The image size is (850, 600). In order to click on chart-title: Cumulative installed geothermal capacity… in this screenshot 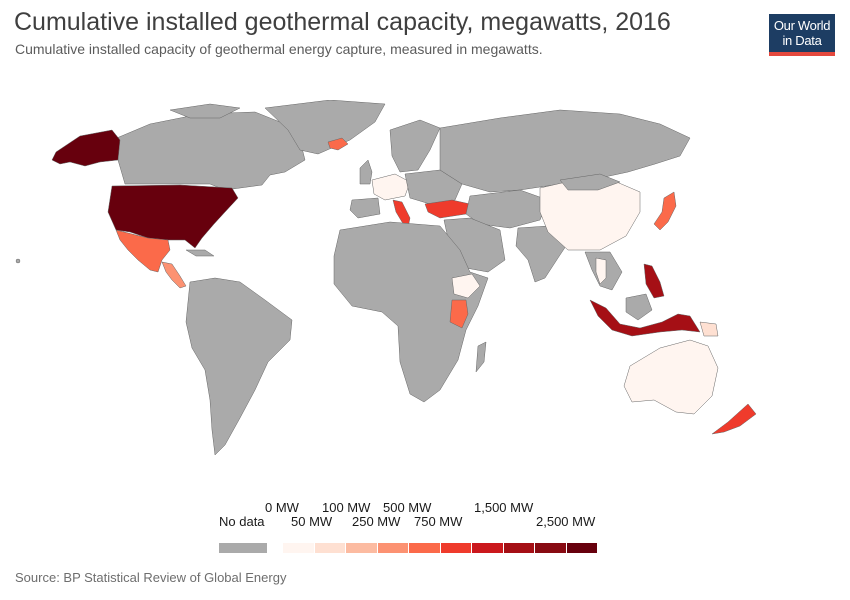, I will do `click(342, 22)`.